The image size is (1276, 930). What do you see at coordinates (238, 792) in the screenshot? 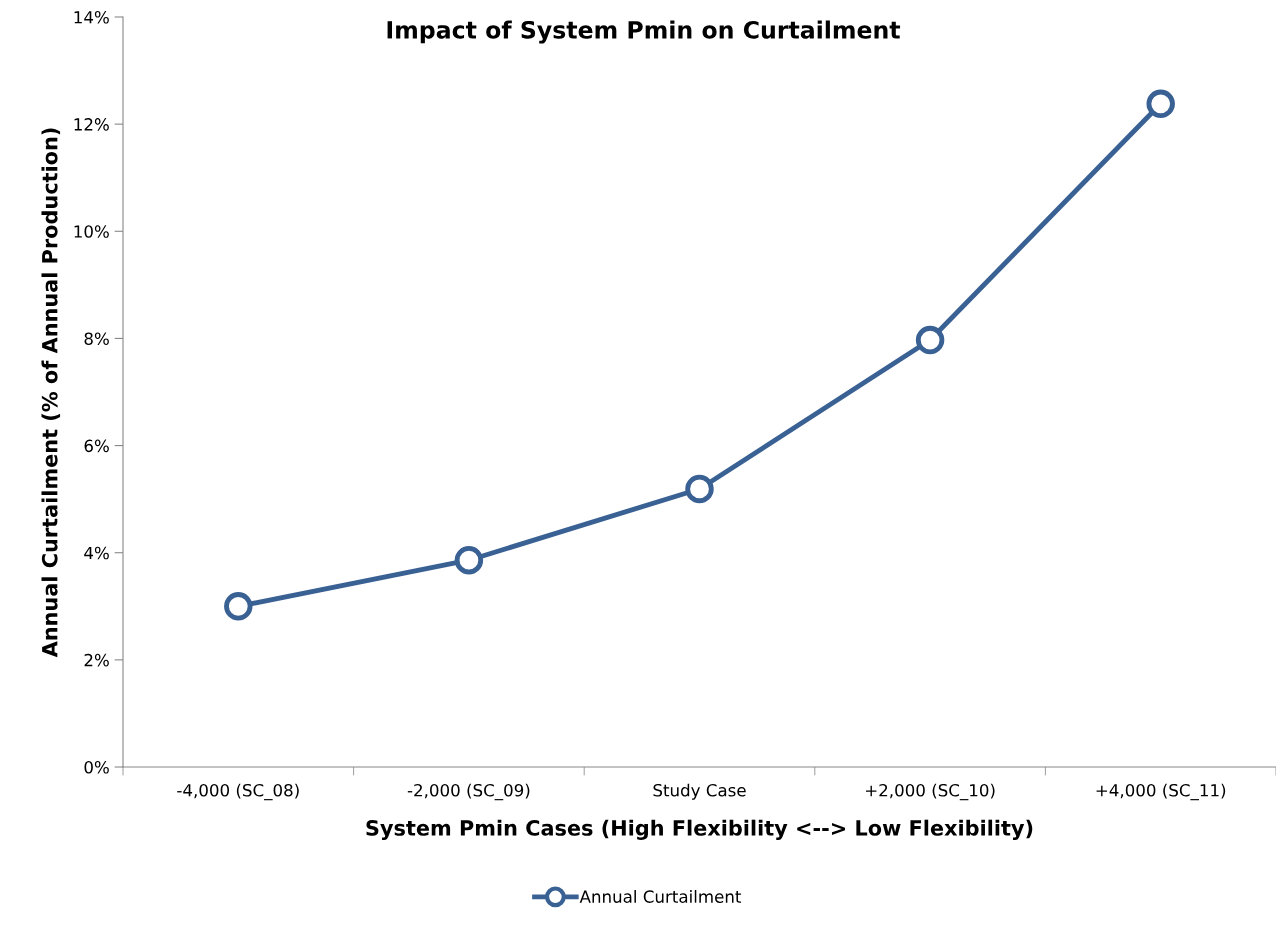
I see `x-tick-label: -4,000 (SC_08)` at bounding box center [238, 792].